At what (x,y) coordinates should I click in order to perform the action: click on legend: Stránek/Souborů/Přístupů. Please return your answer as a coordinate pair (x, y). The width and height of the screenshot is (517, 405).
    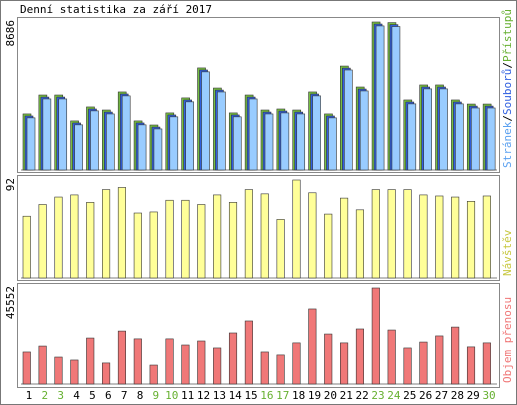
    Looking at the image, I should click on (507, 88).